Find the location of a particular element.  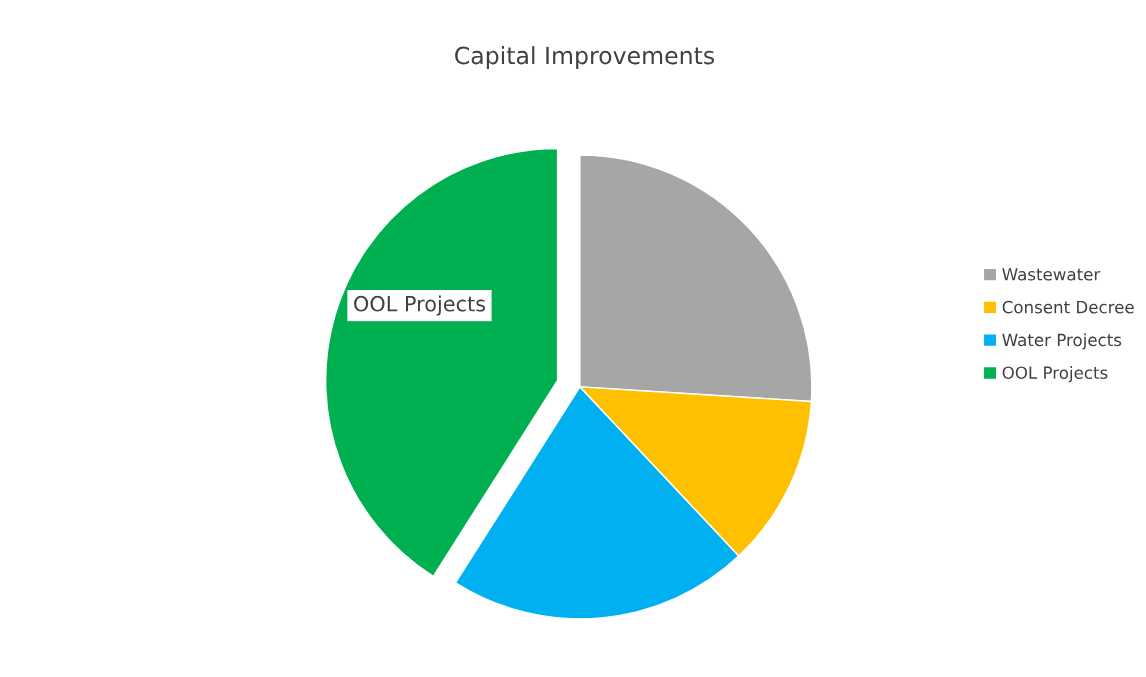

legend-label: Consent Decree is located at coordinates (1068, 307).